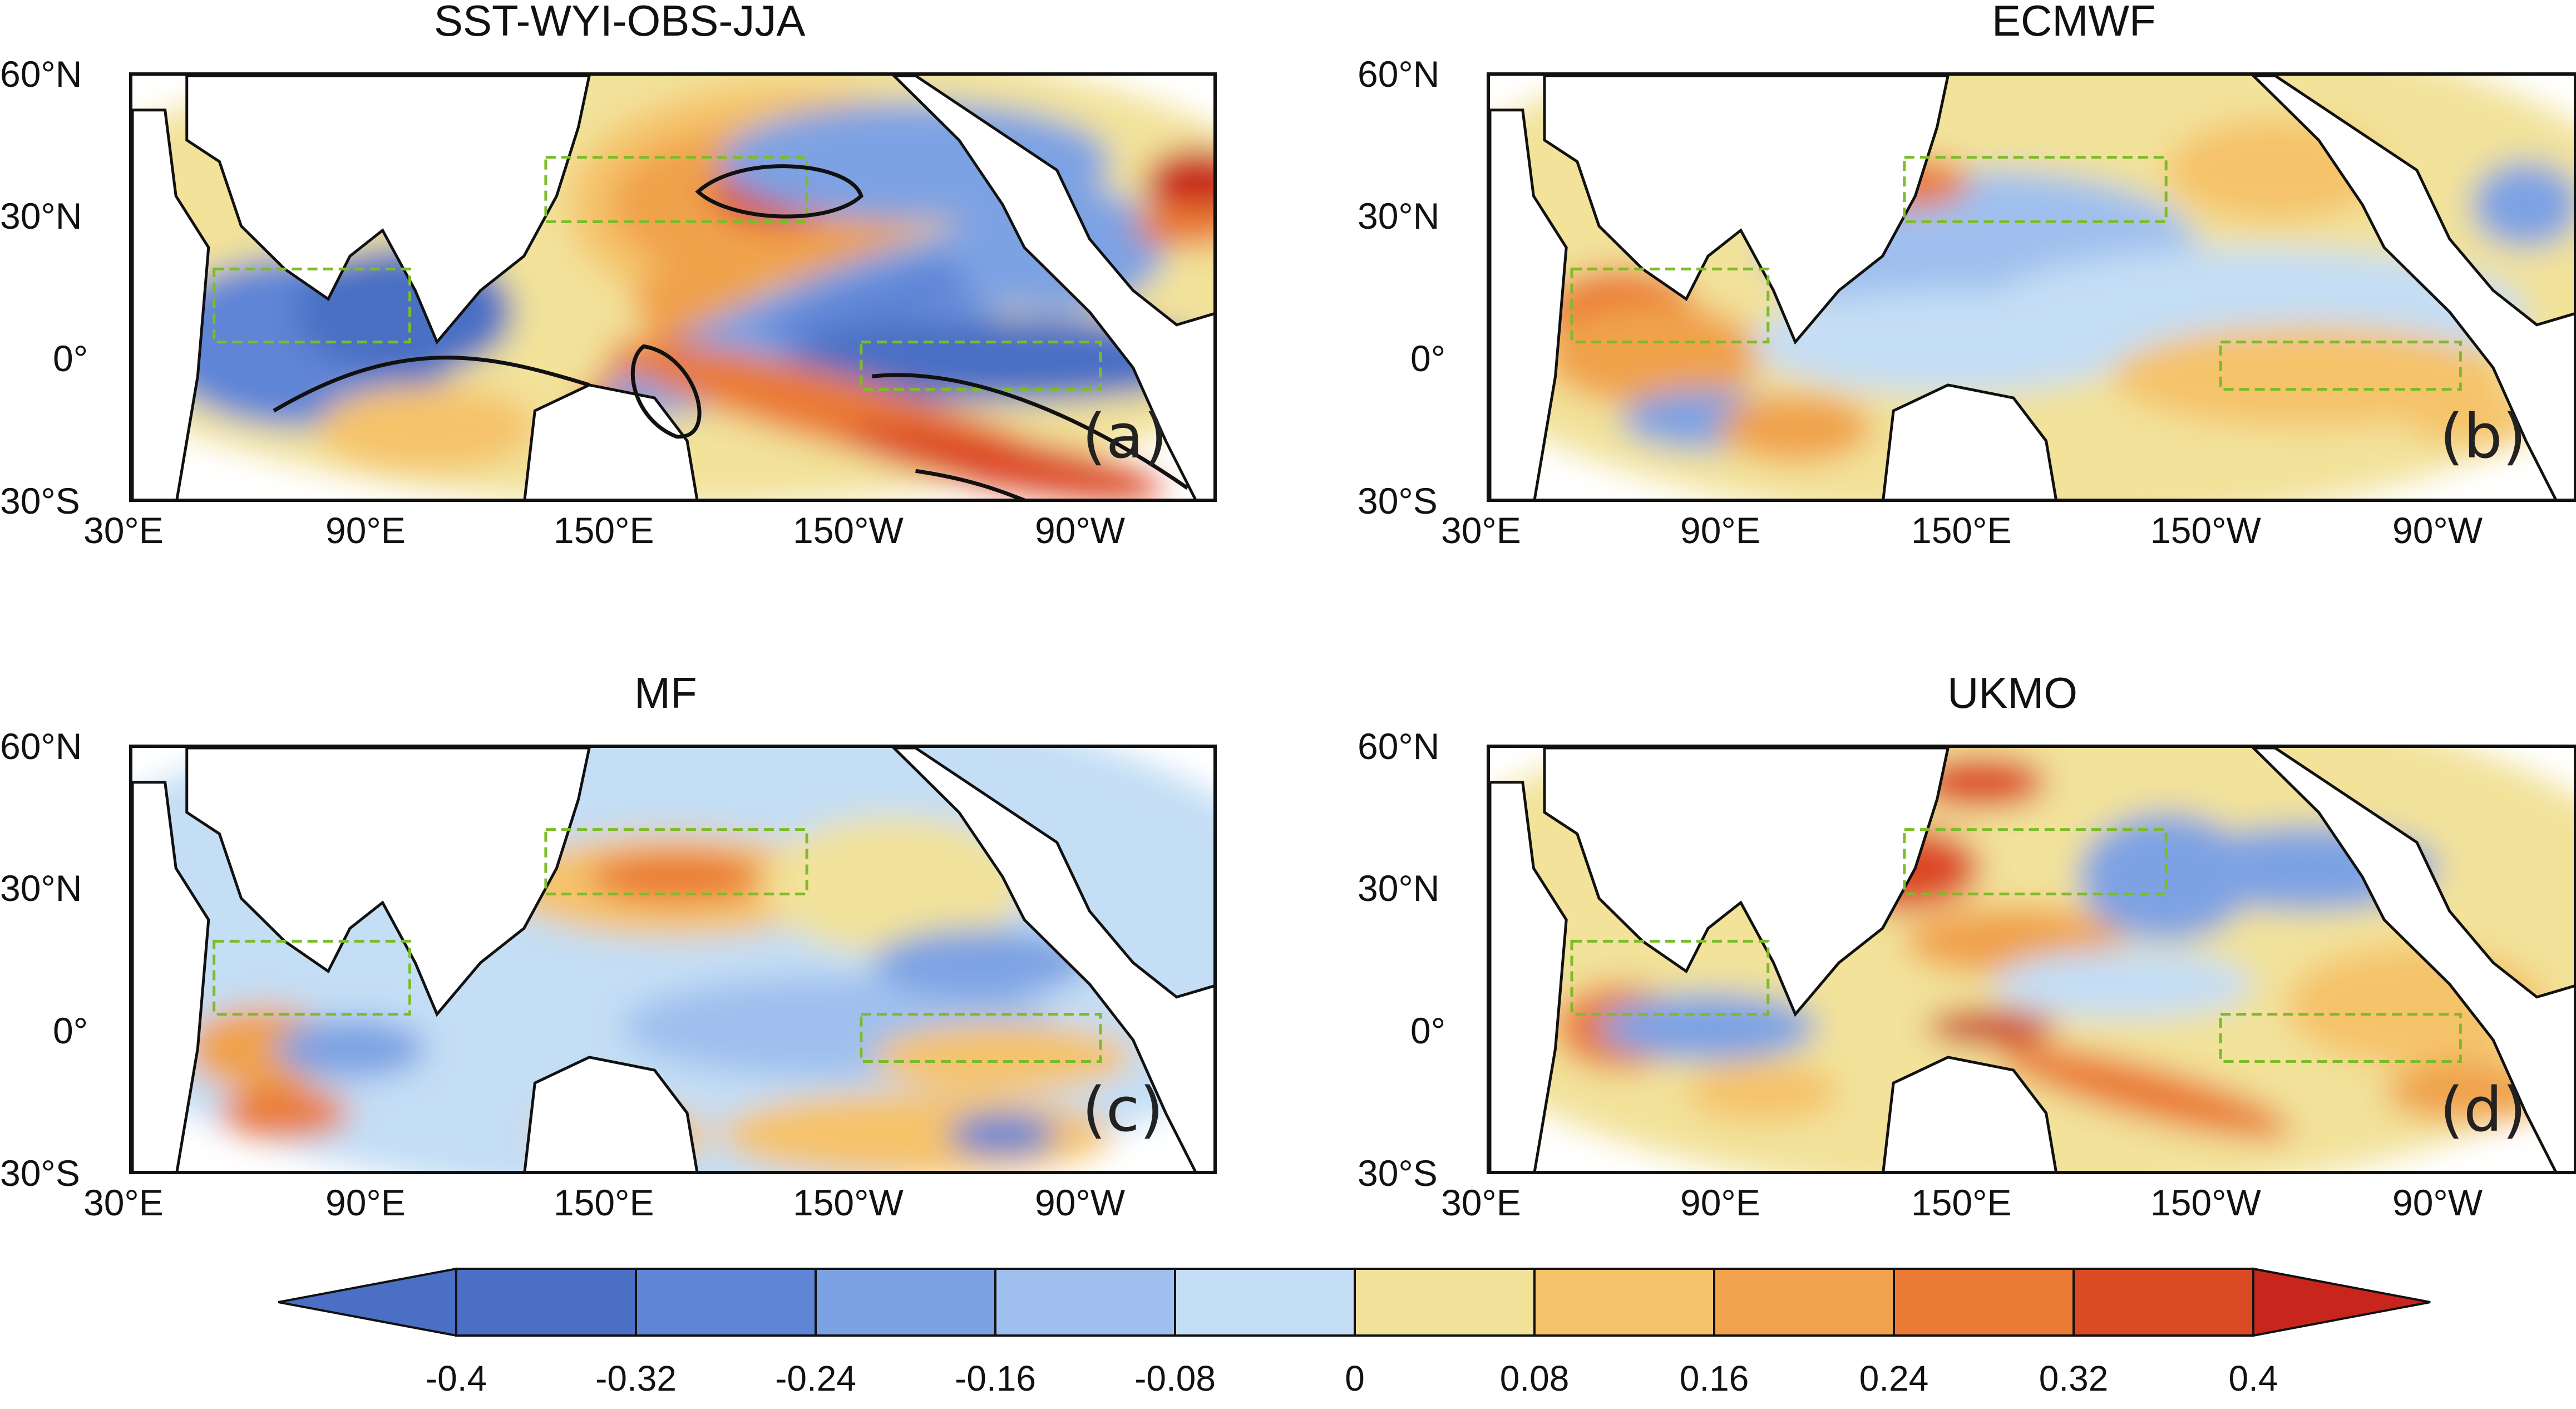  Describe the element at coordinates (1534, 1378) in the screenshot. I see `colorbar-tick-label: 0.08` at that location.